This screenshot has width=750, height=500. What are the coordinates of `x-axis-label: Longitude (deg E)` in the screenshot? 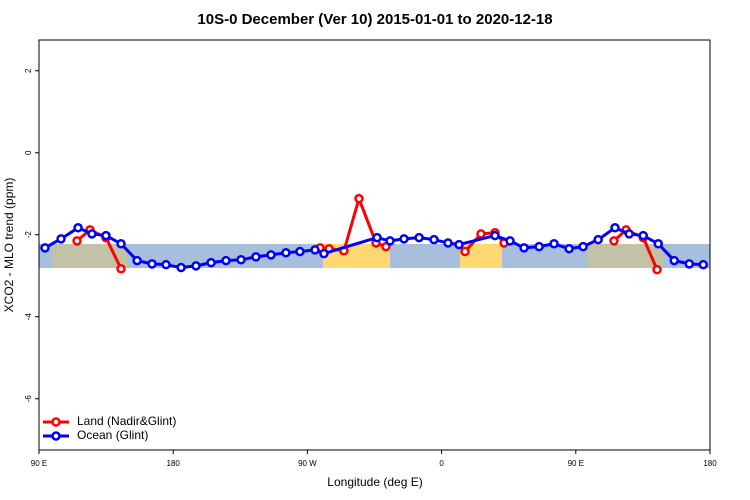 It's located at (374, 482).